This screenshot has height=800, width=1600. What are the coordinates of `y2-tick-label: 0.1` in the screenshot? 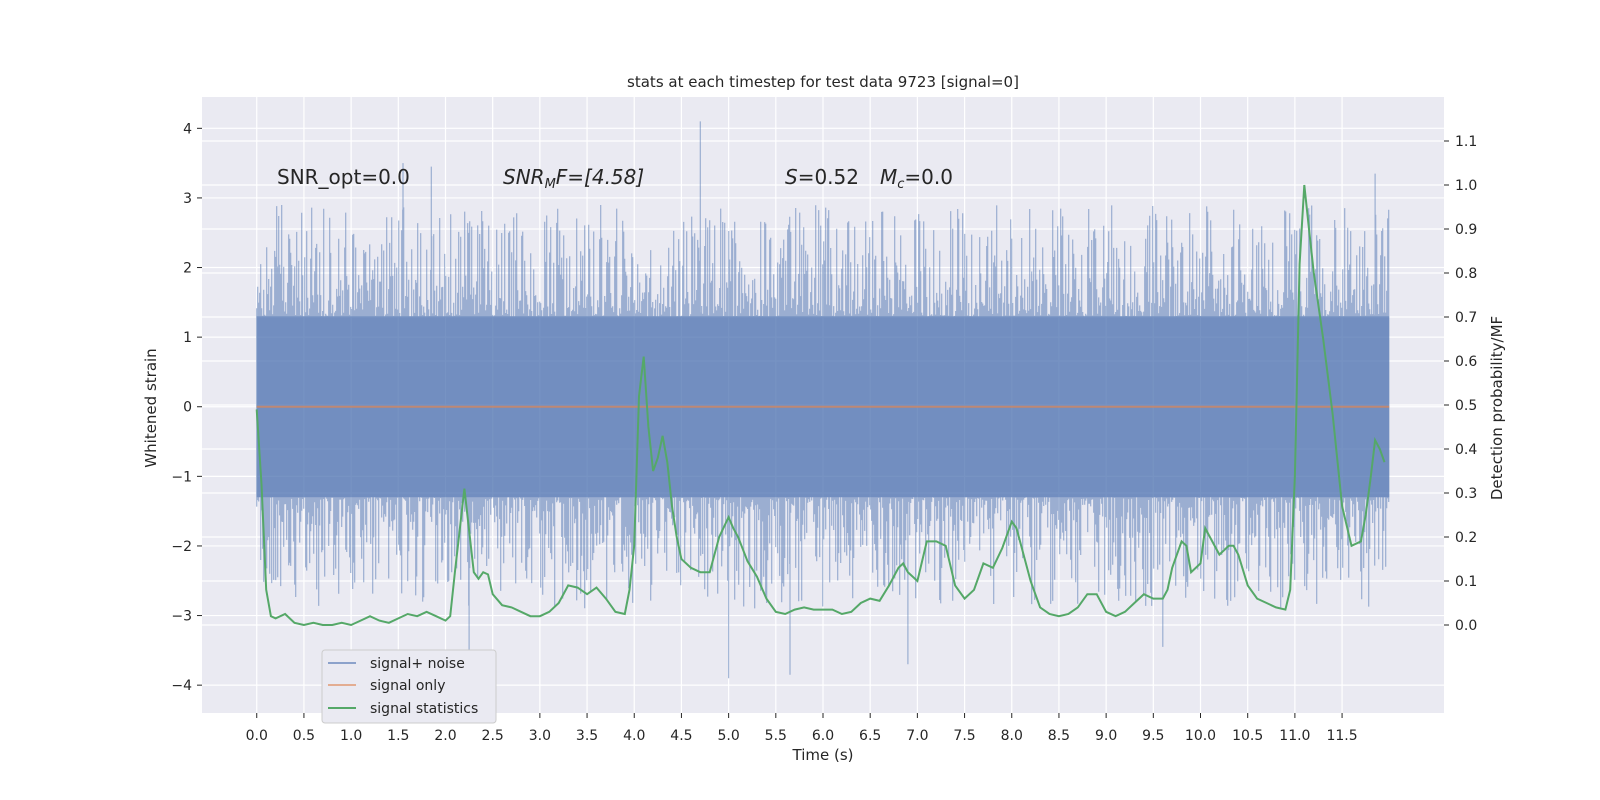 It's located at (1466, 582).